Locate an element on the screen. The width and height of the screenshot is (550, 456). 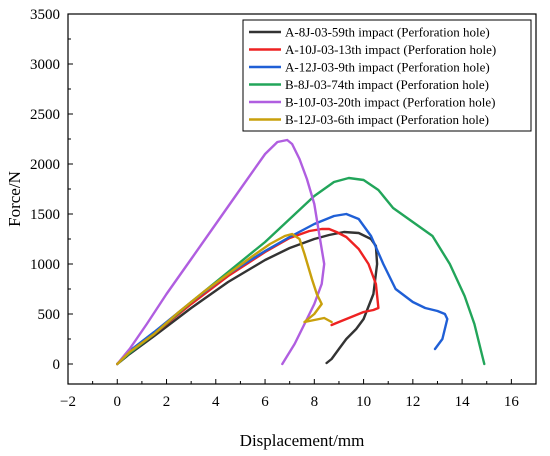
x-tick-label: 14 is located at coordinates (463, 402).